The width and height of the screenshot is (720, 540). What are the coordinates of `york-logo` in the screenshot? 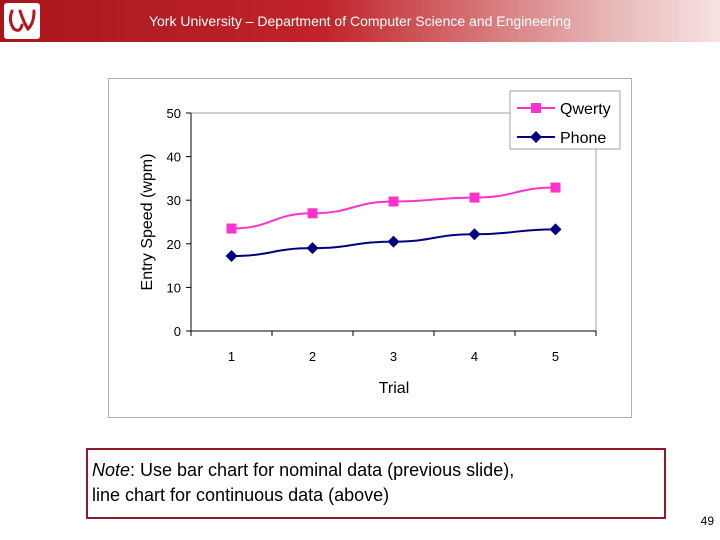 It's located at (22, 21).